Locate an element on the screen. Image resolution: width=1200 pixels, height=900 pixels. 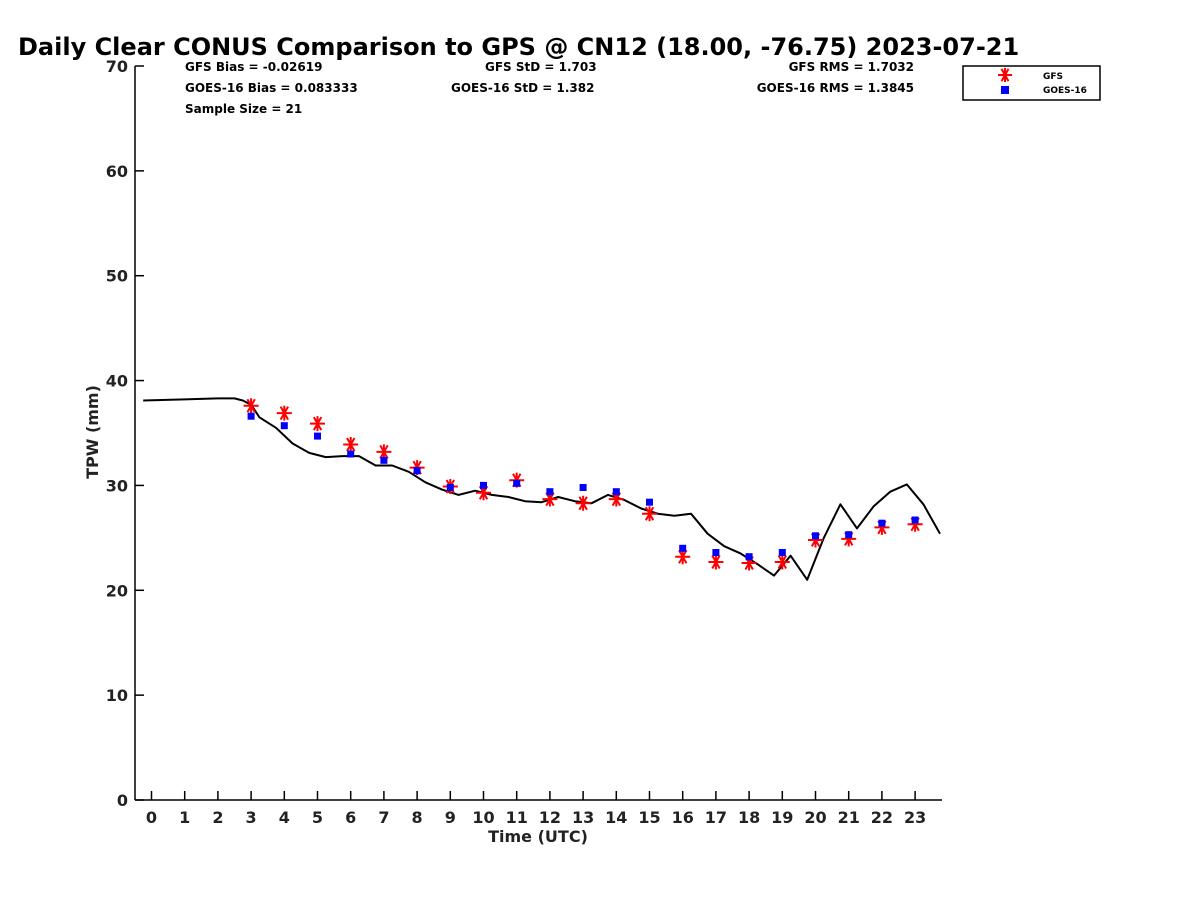
x-tick-label: 23 is located at coordinates (915, 817).